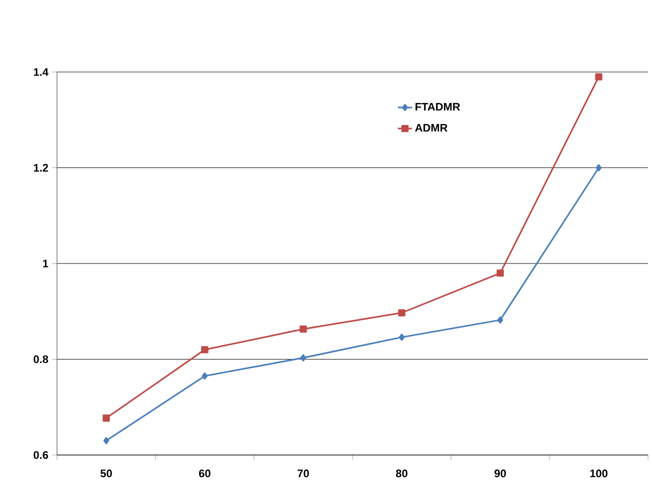 The width and height of the screenshot is (652, 494). What do you see at coordinates (204, 474) in the screenshot?
I see `x-tick-label: 60` at bounding box center [204, 474].